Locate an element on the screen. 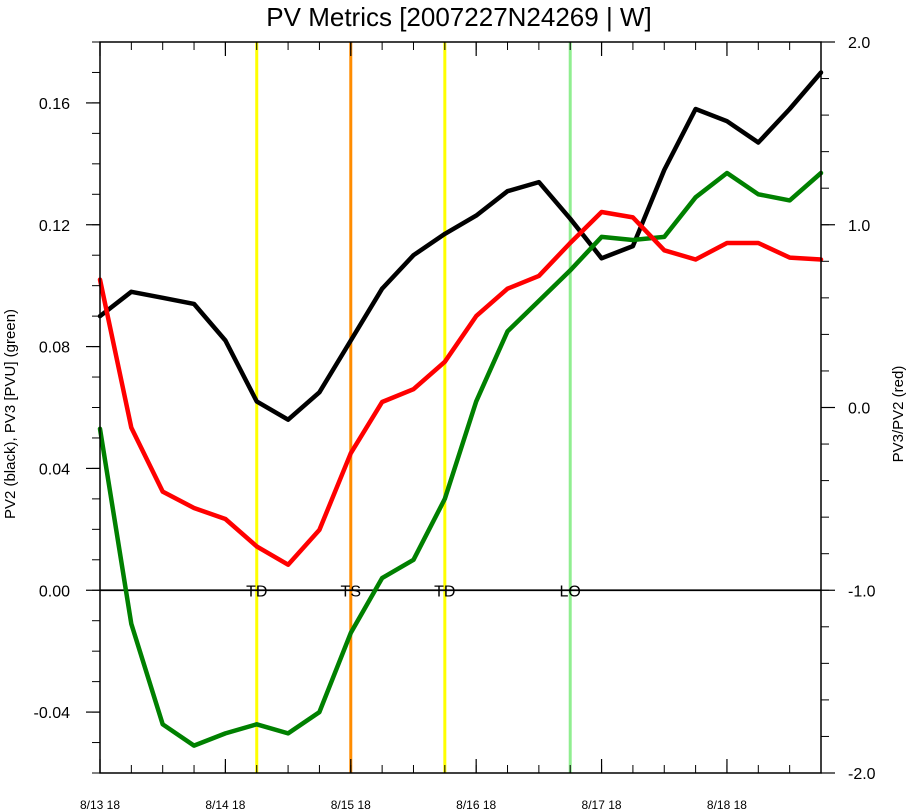 The width and height of the screenshot is (910, 812). y-left-tick-label: 0.16 is located at coordinates (54, 104).